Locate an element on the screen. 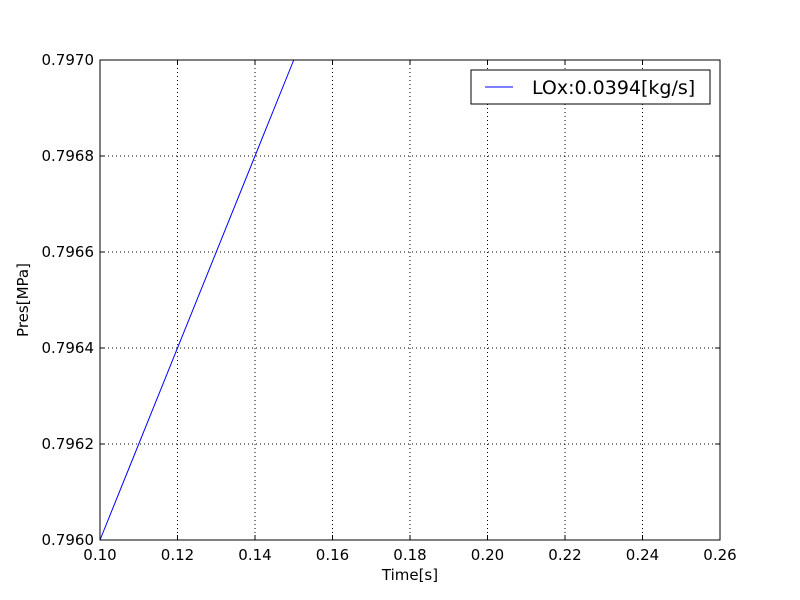 This screenshot has height=600, width=800. legend-label: LOx:0.0394[kg/s] is located at coordinates (613, 88).